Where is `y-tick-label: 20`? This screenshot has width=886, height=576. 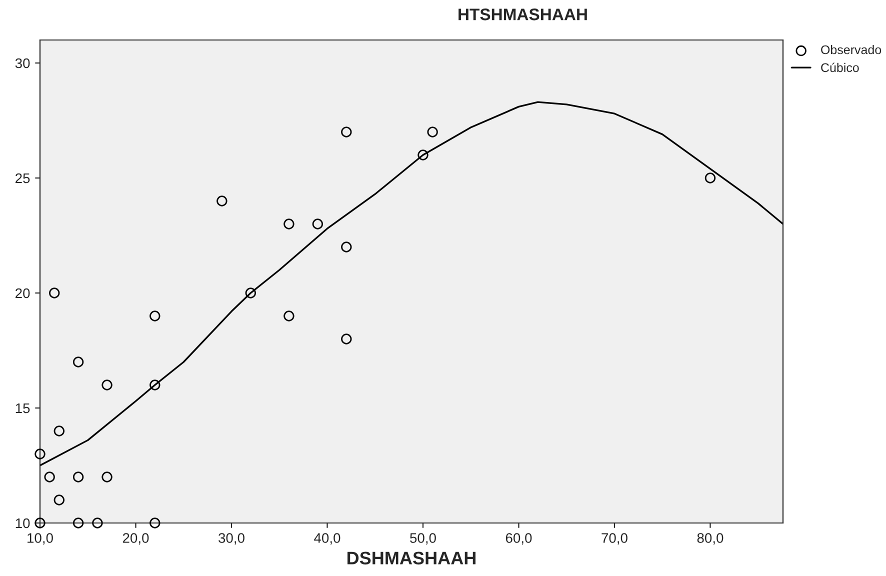 y-tick-label: 20 is located at coordinates (23, 293).